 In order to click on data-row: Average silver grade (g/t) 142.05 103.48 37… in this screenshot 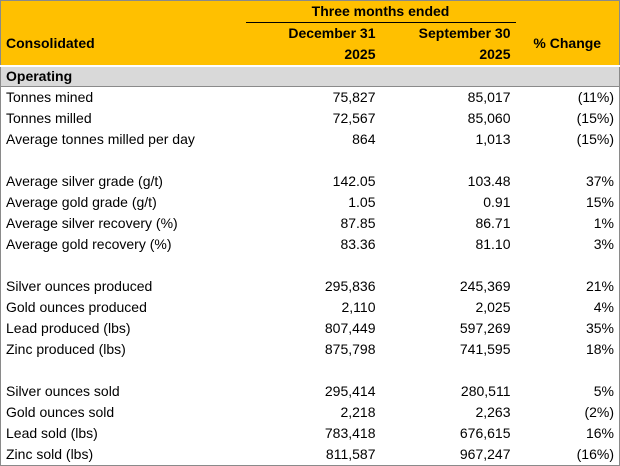, I will do `click(310, 181)`.